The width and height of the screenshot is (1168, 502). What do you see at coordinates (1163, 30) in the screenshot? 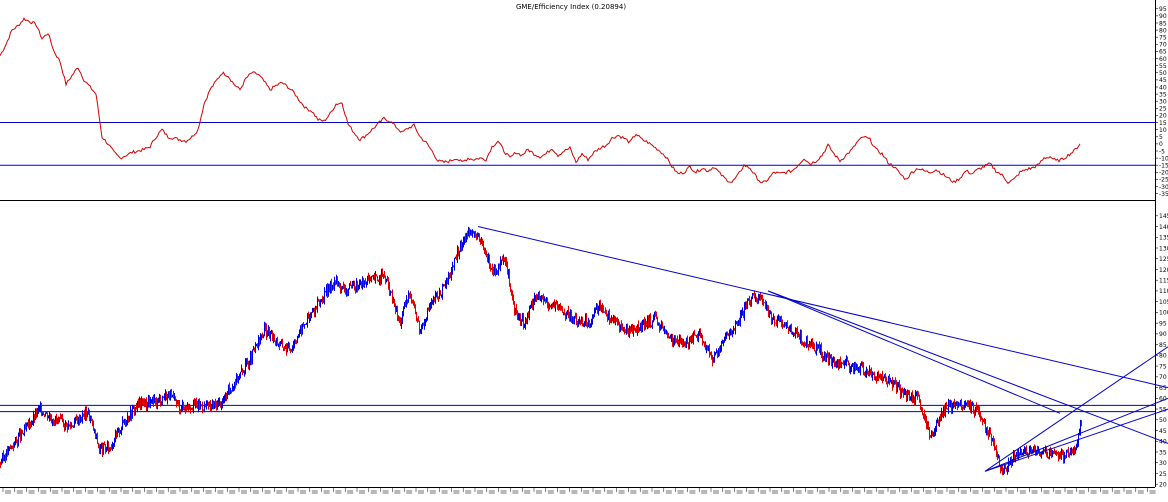
I see `y-tick-label: 80` at bounding box center [1163, 30].